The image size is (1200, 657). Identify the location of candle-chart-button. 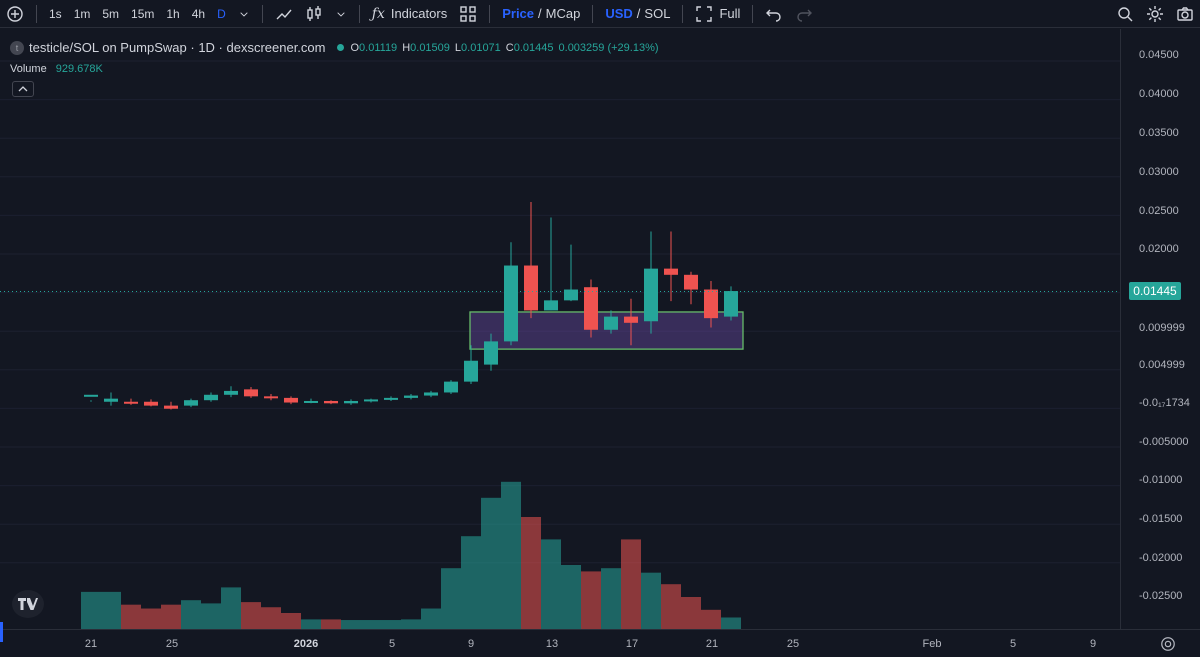
(314, 14).